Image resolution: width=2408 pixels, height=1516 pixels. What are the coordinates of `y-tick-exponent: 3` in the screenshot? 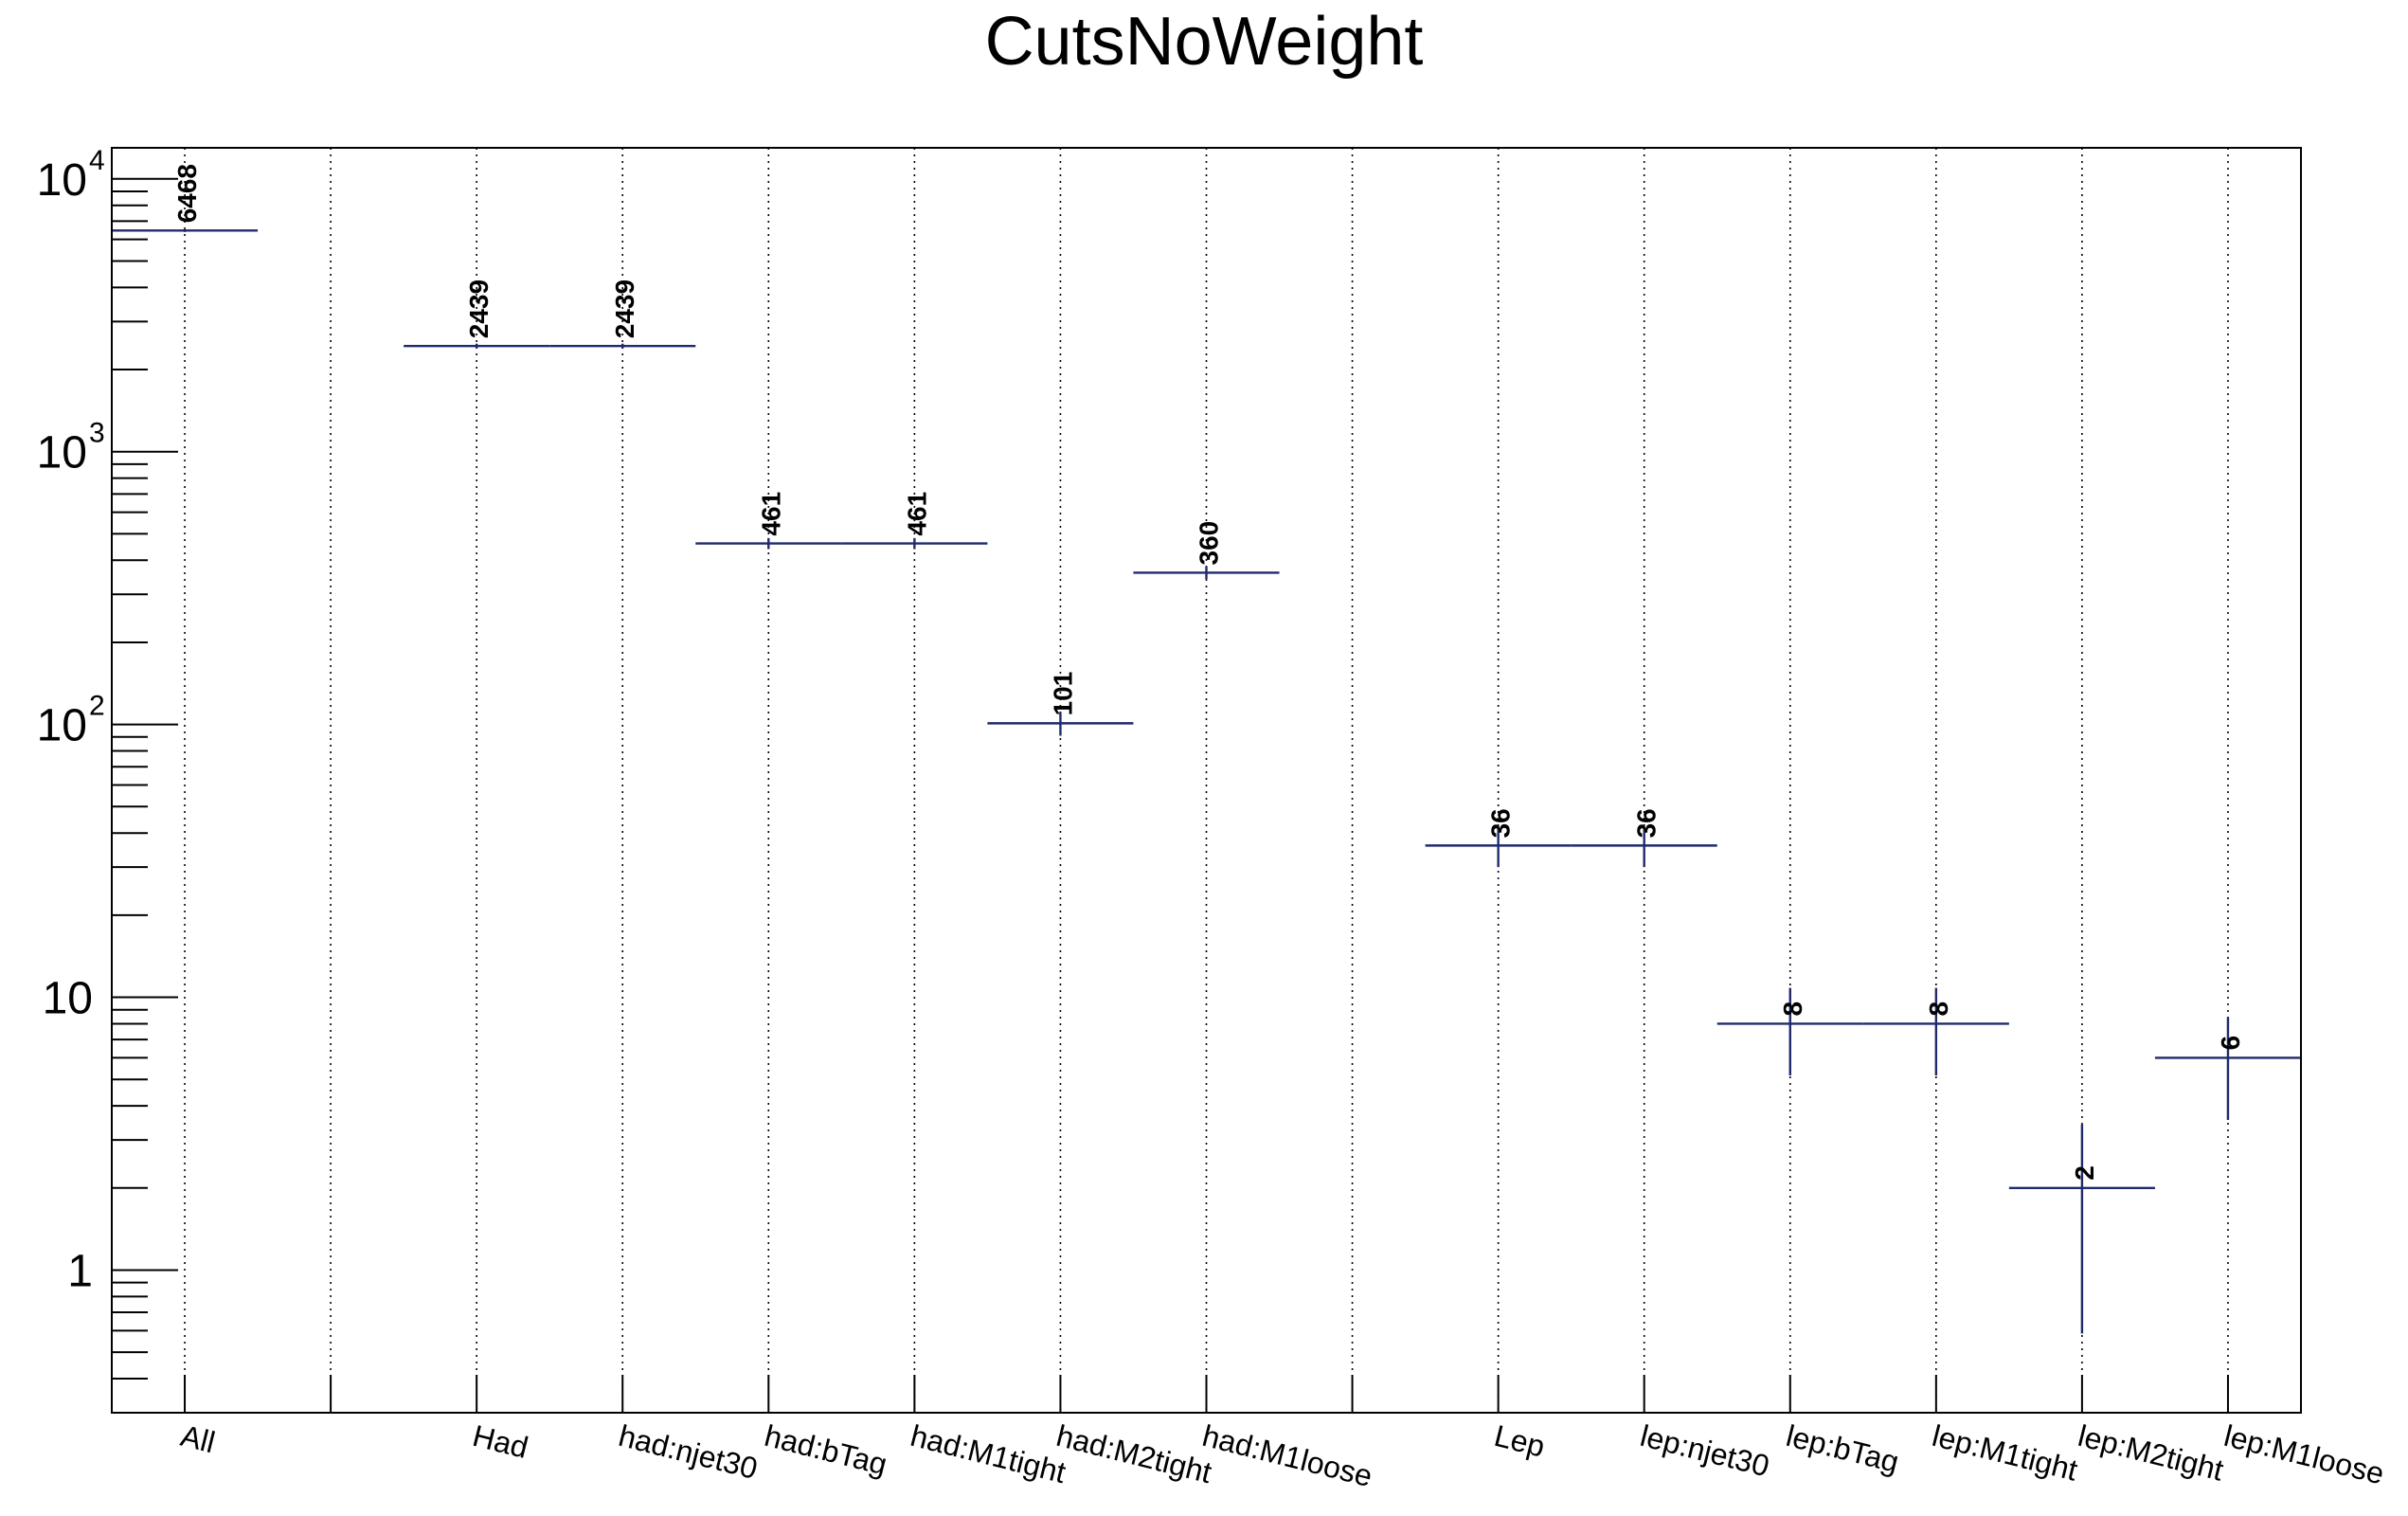 It's located at (97, 433).